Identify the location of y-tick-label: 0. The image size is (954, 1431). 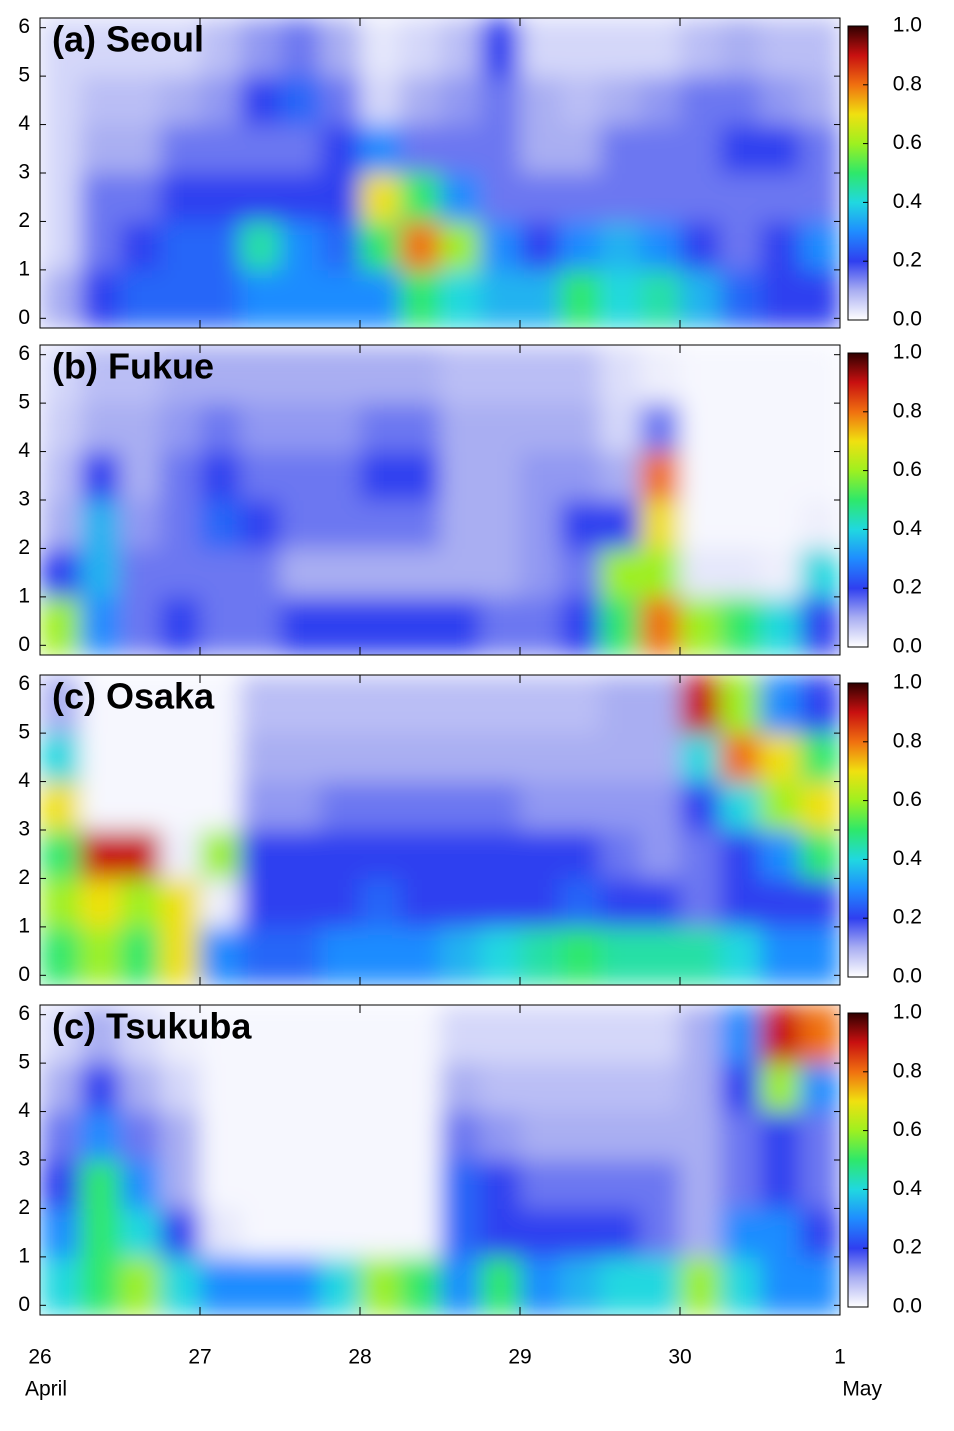
(24, 1304).